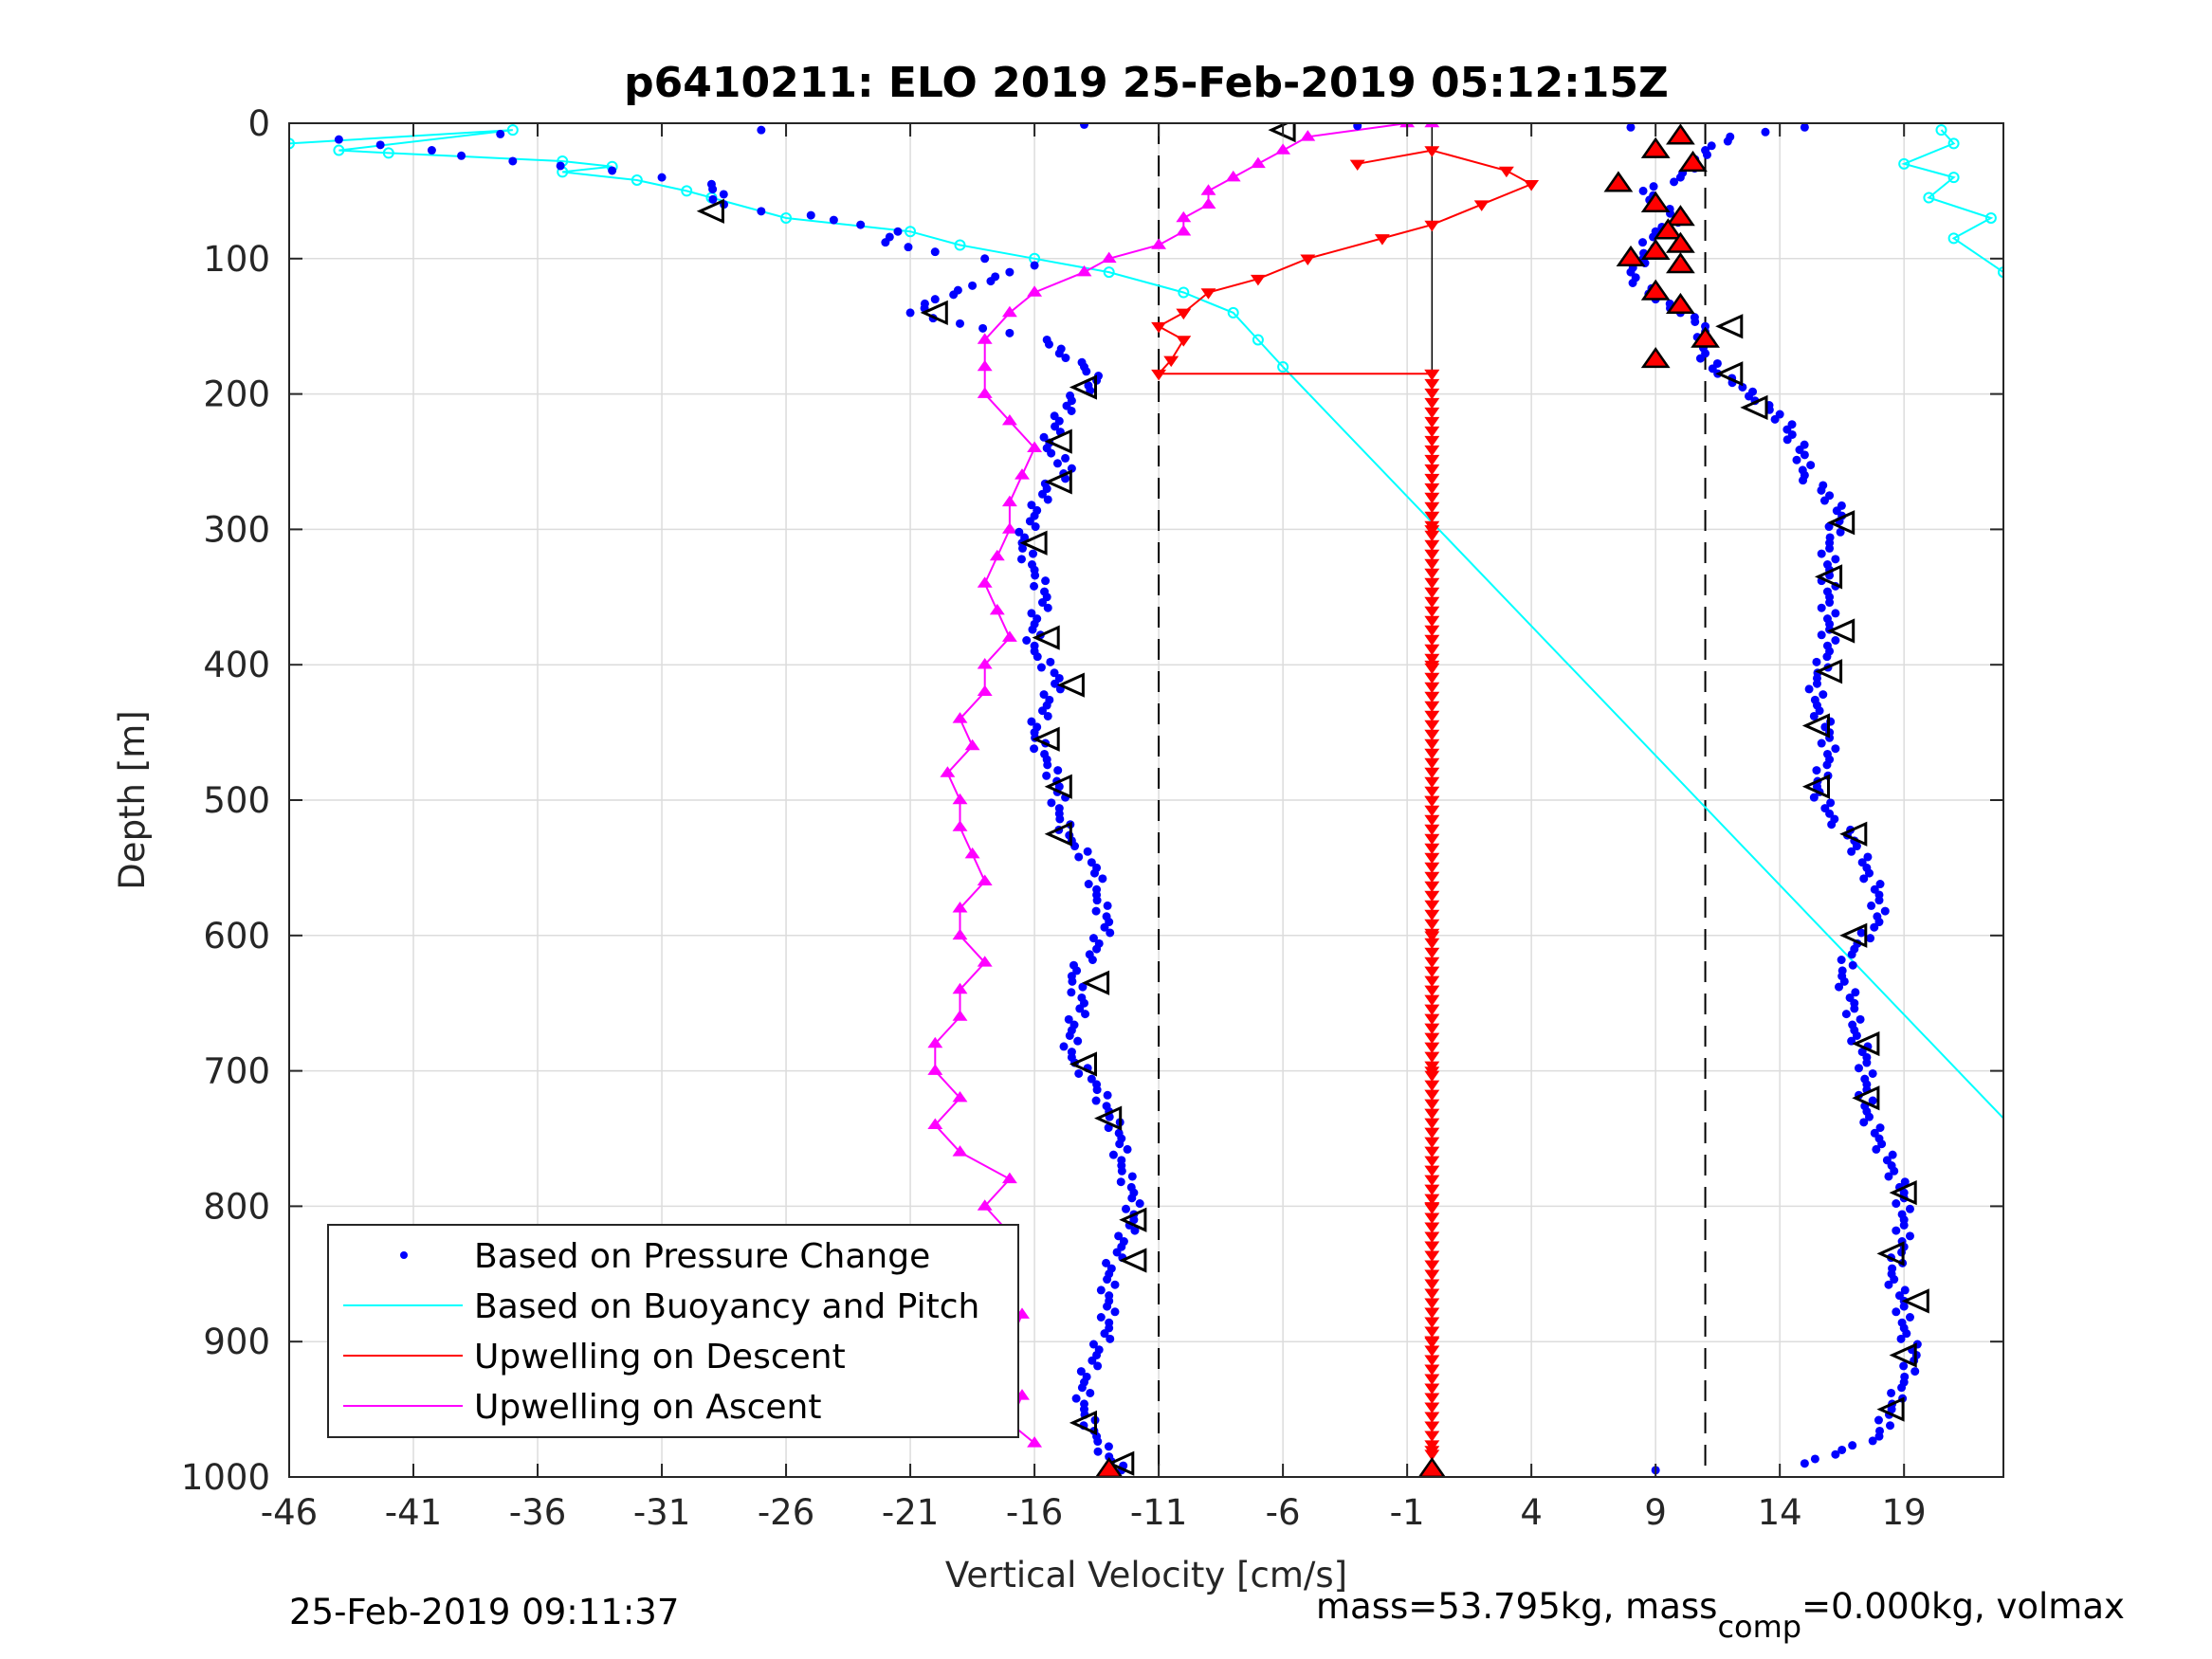  What do you see at coordinates (236, 800) in the screenshot?
I see `y-tick-label: 500` at bounding box center [236, 800].